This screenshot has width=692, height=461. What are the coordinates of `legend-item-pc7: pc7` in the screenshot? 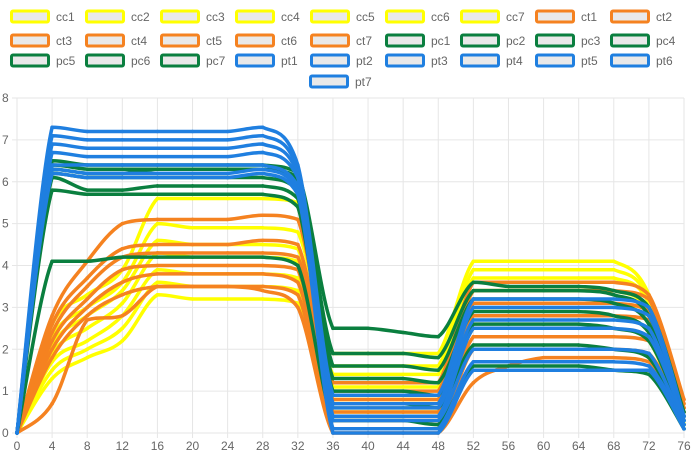 It's located at (193, 60).